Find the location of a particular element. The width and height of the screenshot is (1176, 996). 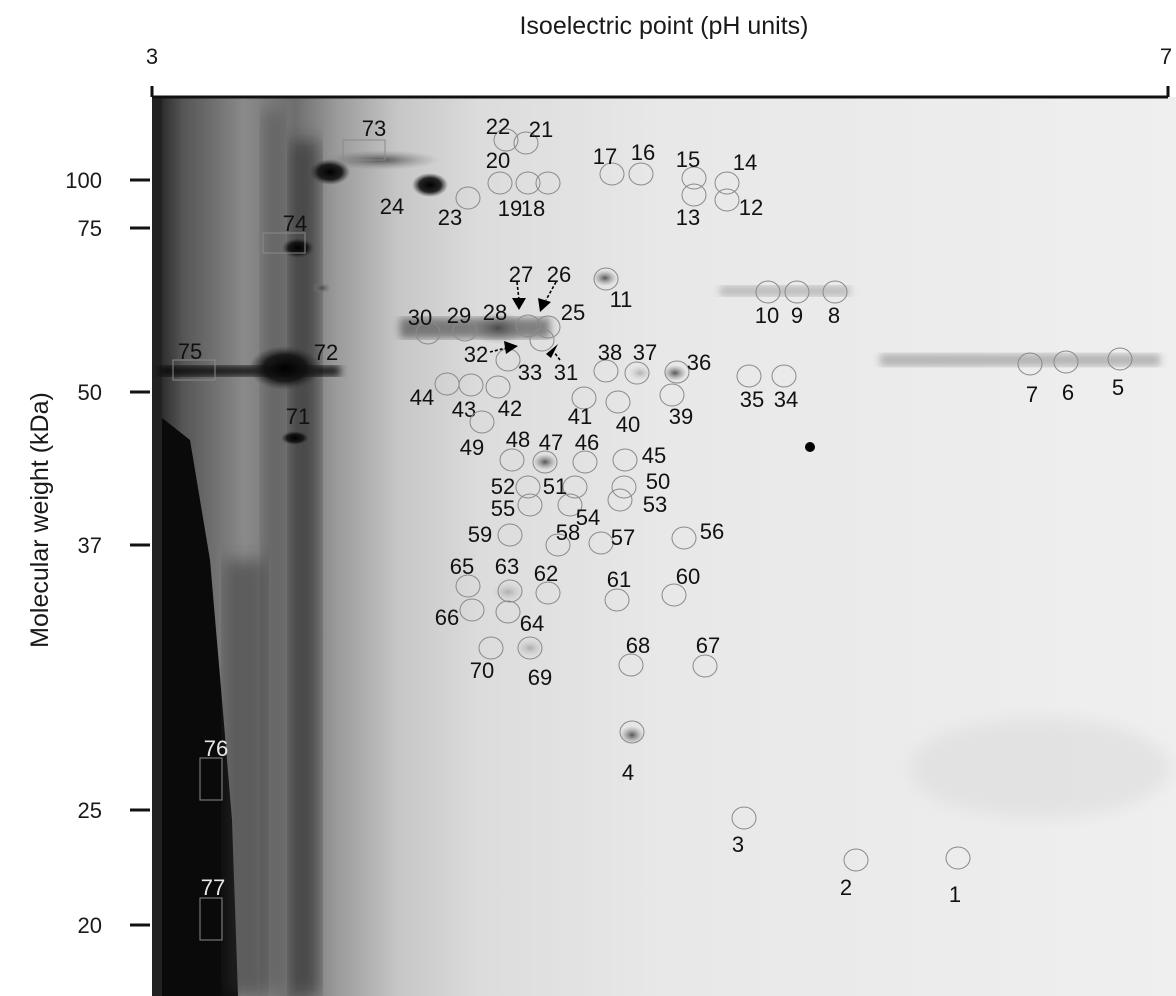

y-tick-label: 20 is located at coordinates (90, 925).